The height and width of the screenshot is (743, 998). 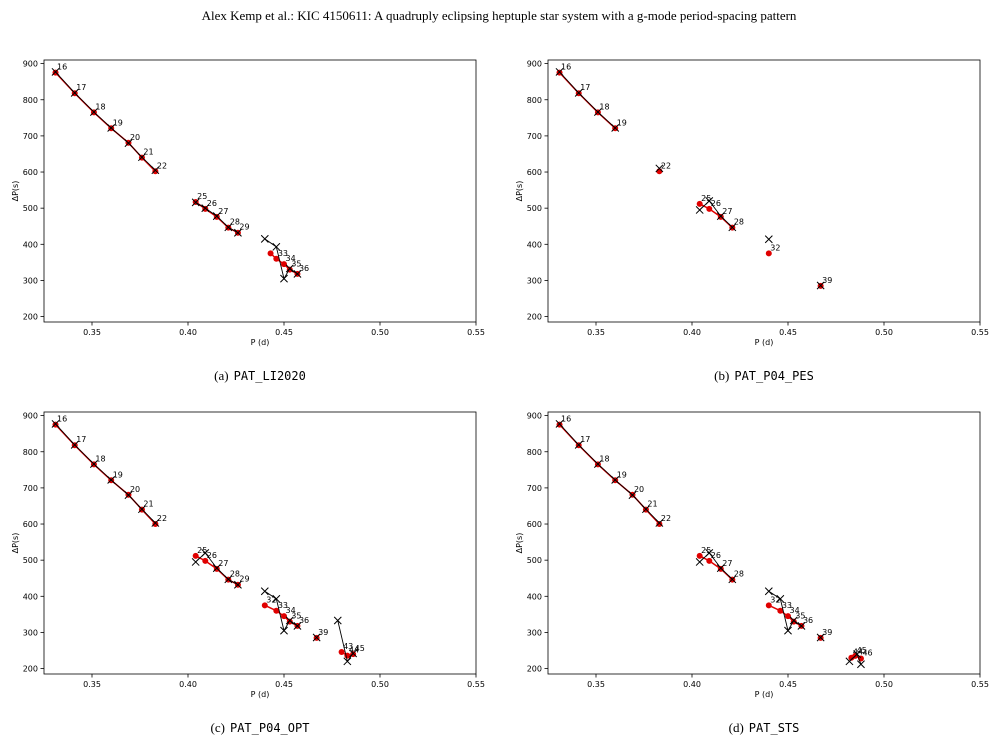 What do you see at coordinates (30, 560) in the screenshot?
I see `y-tick-label: 500` at bounding box center [30, 560].